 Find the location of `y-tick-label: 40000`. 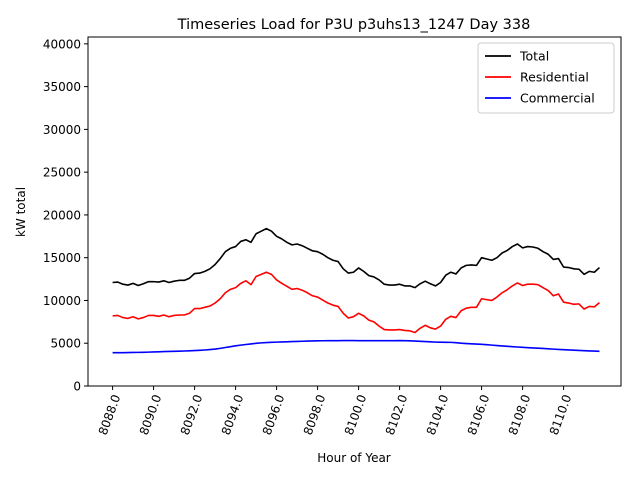

y-tick-label: 40000 is located at coordinates (62, 44).